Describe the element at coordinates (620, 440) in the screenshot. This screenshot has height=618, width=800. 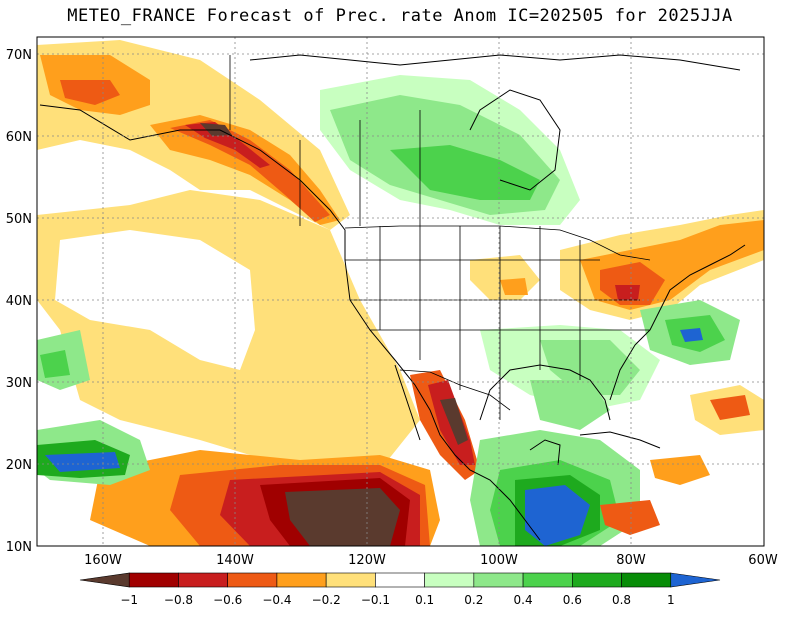
I see `coastline-cuba` at that location.